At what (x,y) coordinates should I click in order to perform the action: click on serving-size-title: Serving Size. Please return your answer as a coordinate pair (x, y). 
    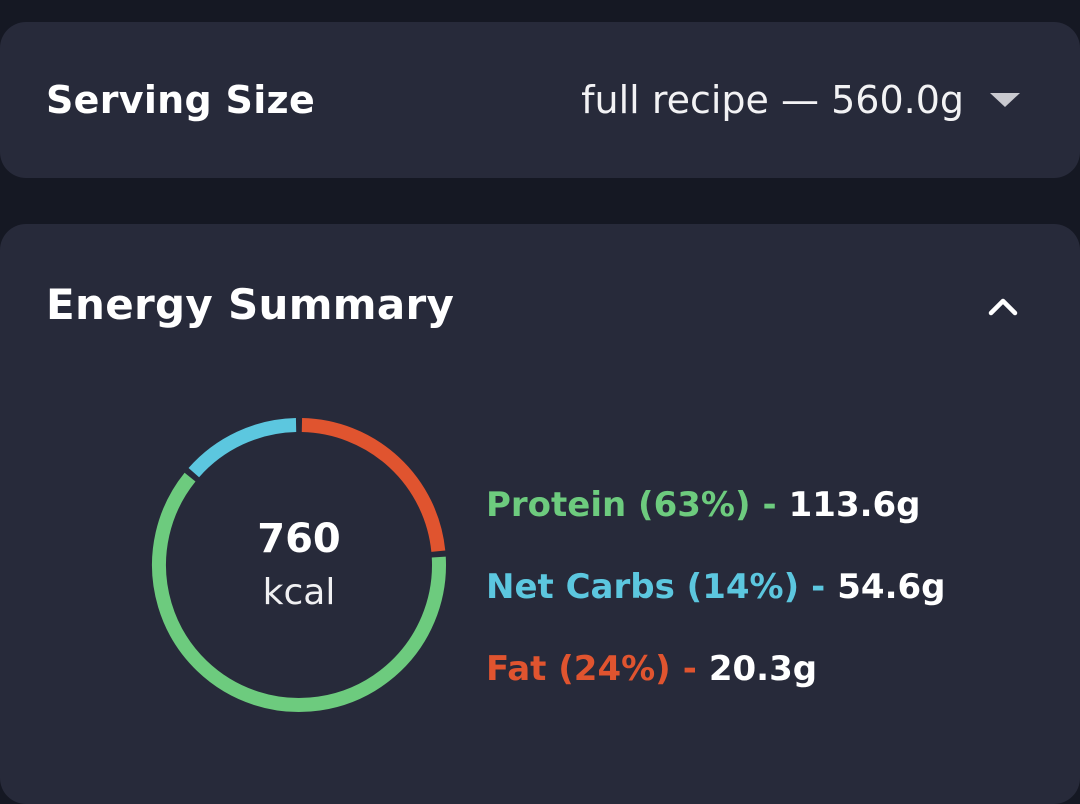
    Looking at the image, I should click on (181, 100).